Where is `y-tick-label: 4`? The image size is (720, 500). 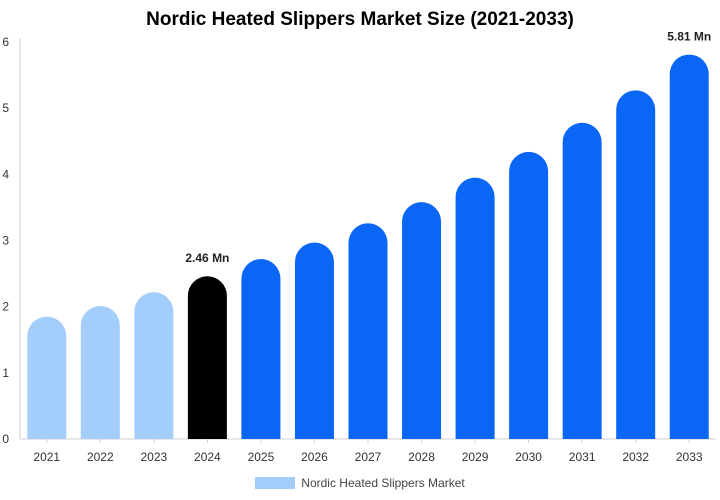
y-tick-label: 4 is located at coordinates (5, 174).